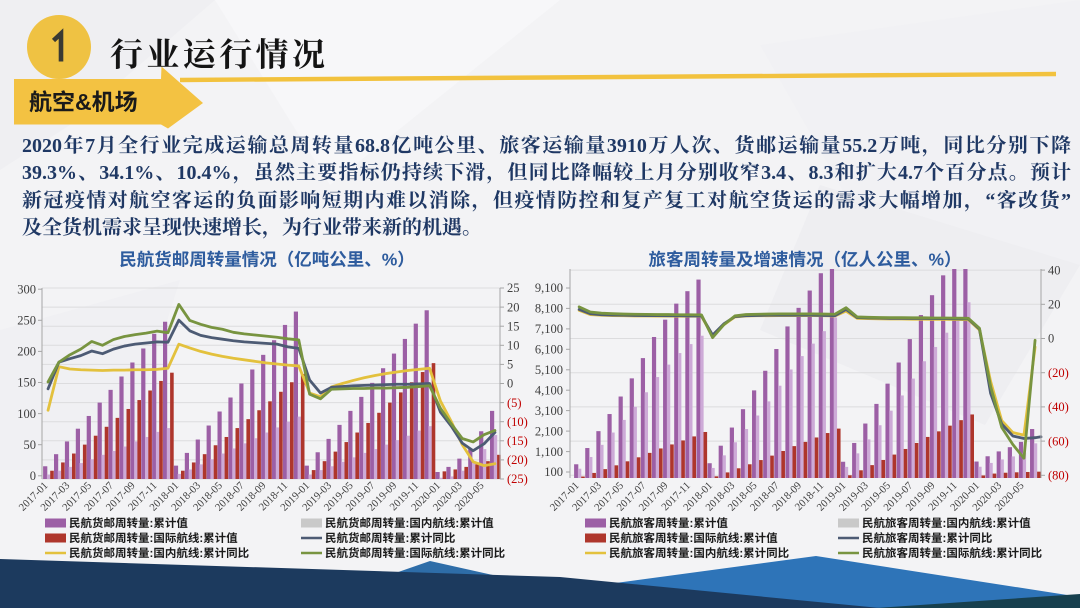 The height and width of the screenshot is (608, 1080). I want to click on svg-text: (10), so click(517, 422).